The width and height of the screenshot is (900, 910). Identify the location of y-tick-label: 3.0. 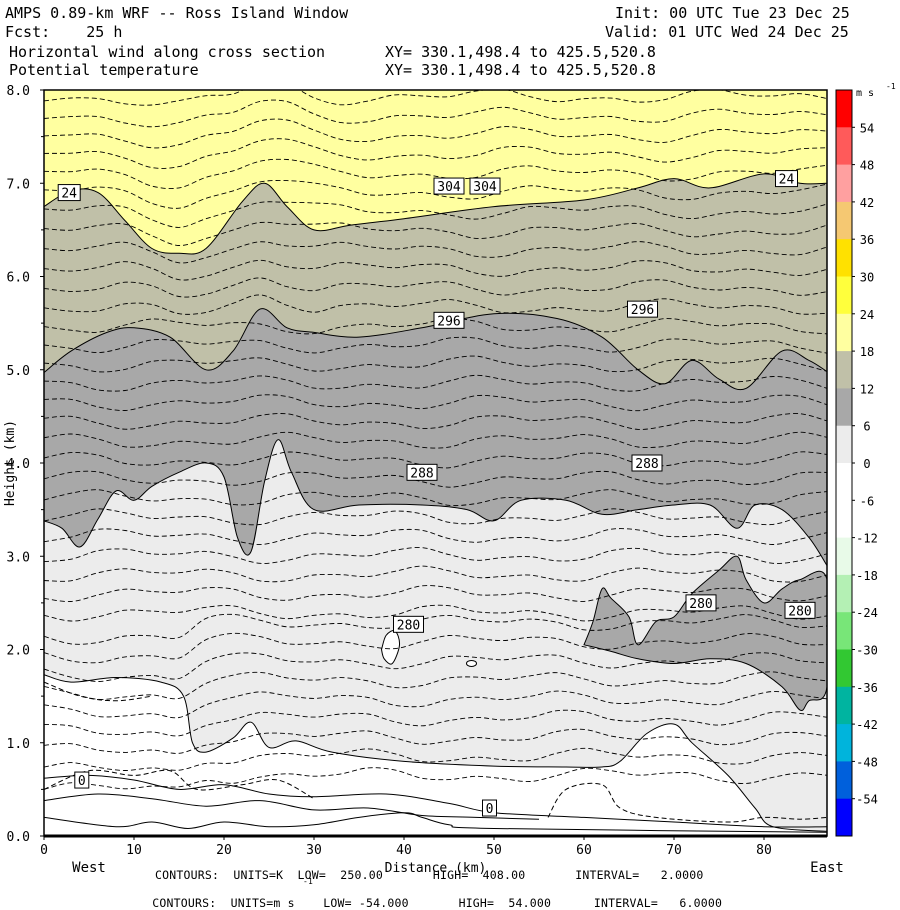
(18, 557).